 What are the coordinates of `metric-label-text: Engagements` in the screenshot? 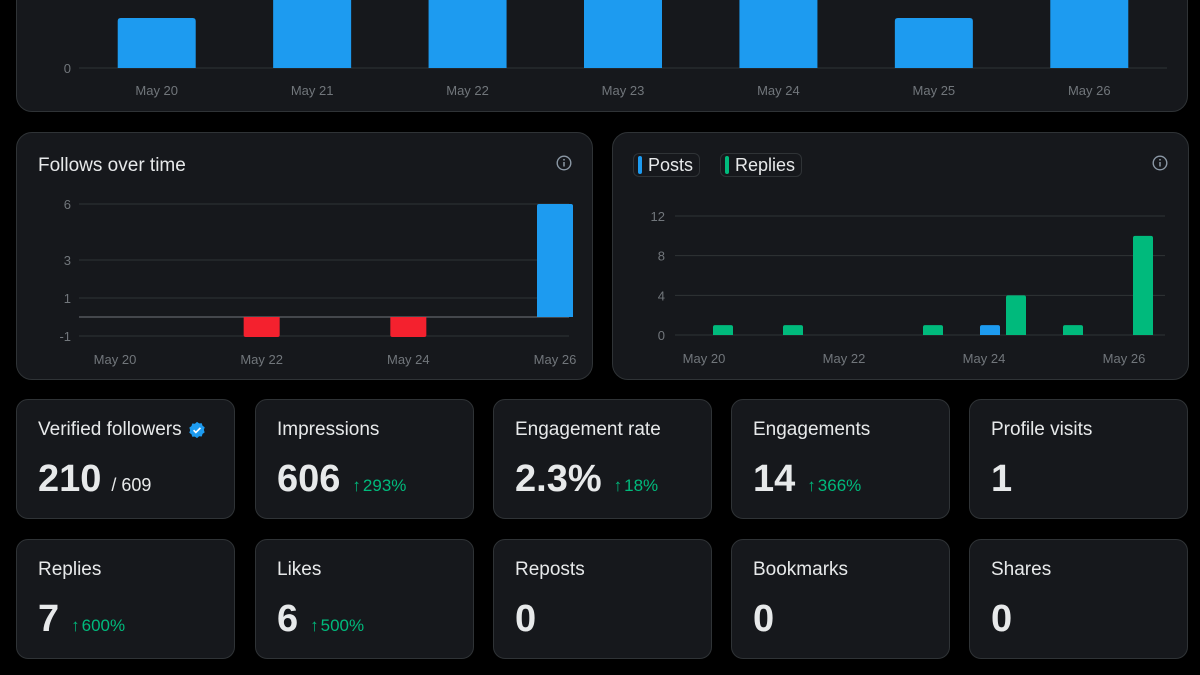 It's located at (812, 429).